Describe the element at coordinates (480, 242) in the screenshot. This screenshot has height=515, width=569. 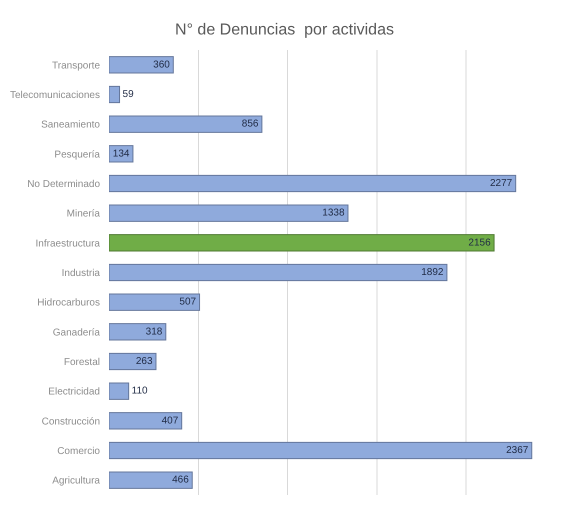
I see `data-label: 2156` at that location.